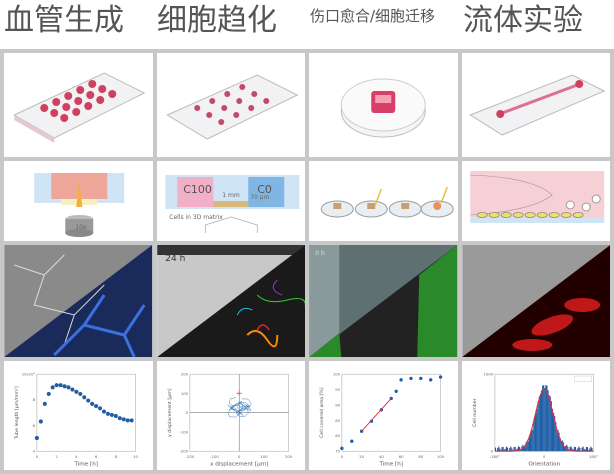 Image resolution: width=614 pixels, height=474 pixels. What do you see at coordinates (307, 25) in the screenshot?
I see `column-headers: 血管生成 细胞趋化 伤口愈合/细胞迁移 流体实验` at bounding box center [307, 25].